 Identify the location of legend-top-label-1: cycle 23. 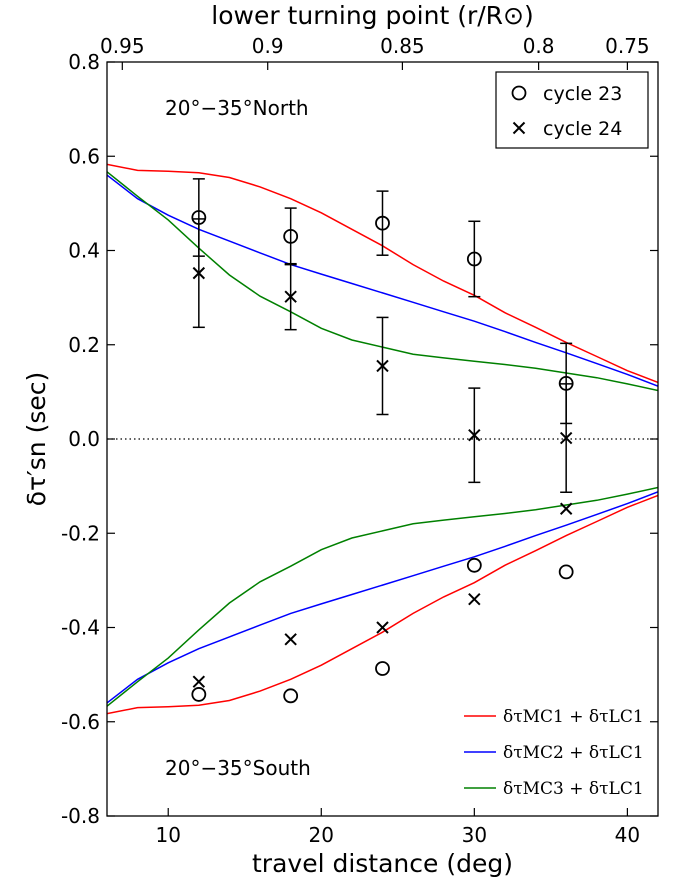
(582, 94).